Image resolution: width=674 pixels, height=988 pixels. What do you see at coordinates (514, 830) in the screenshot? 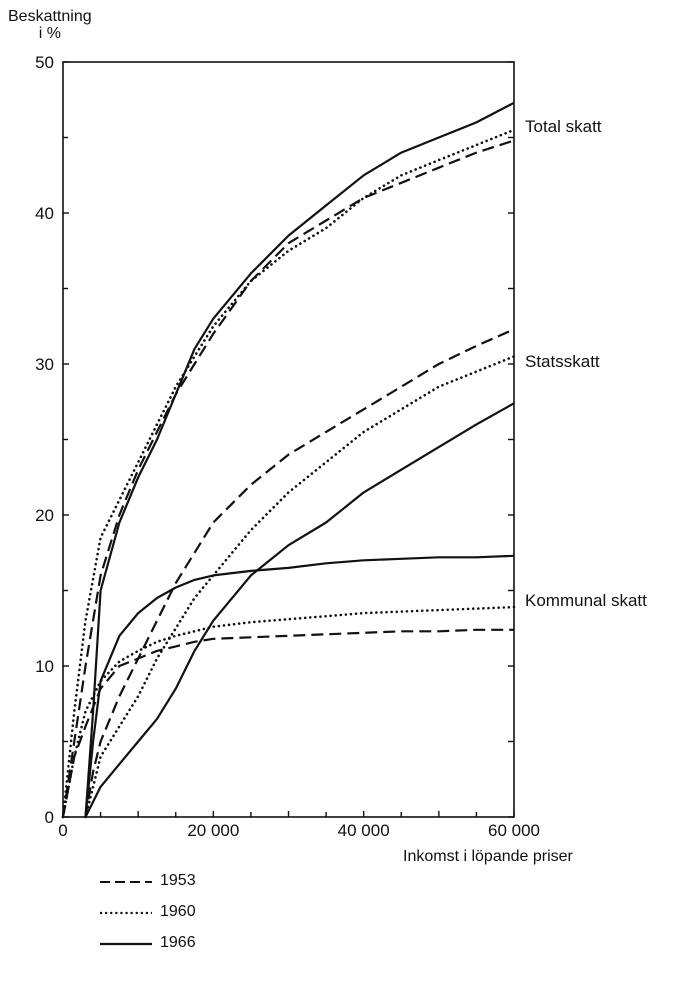
I see `x-tick-label: 60 000` at bounding box center [514, 830].